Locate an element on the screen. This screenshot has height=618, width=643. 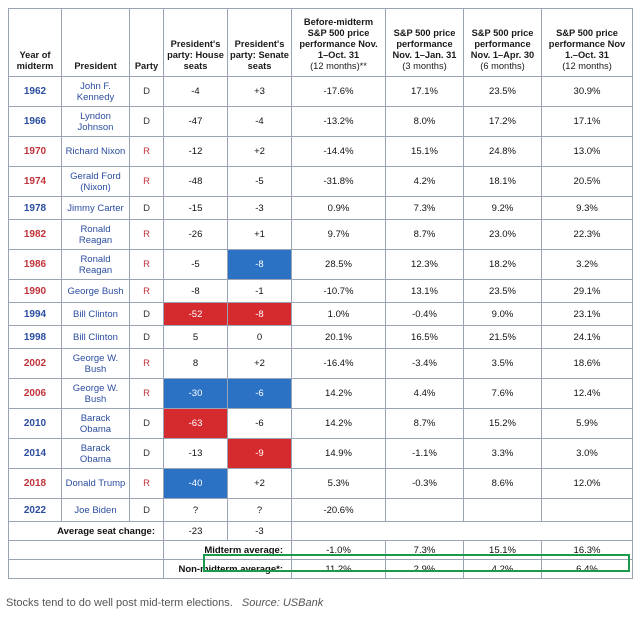
house-seats-cell: -40 is located at coordinates (195, 483).